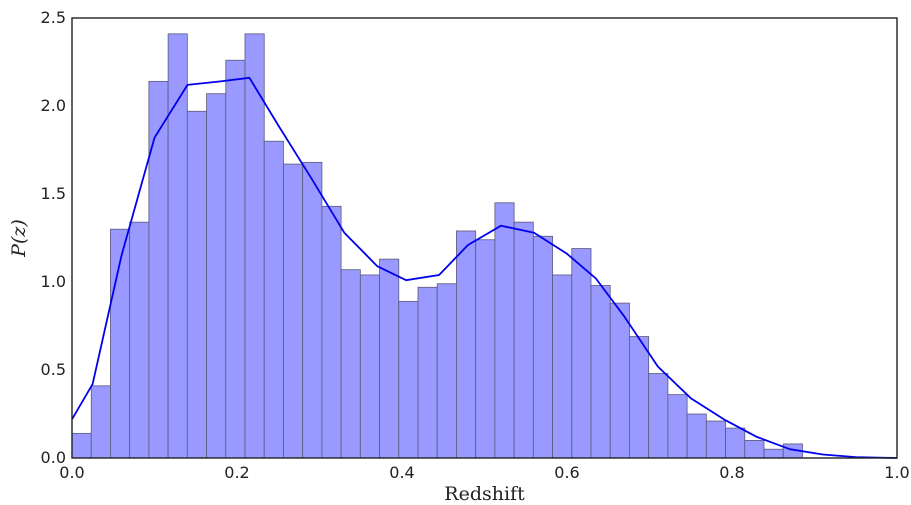  What do you see at coordinates (896, 472) in the screenshot?
I see `x-tick-label: 1.0` at bounding box center [896, 472].